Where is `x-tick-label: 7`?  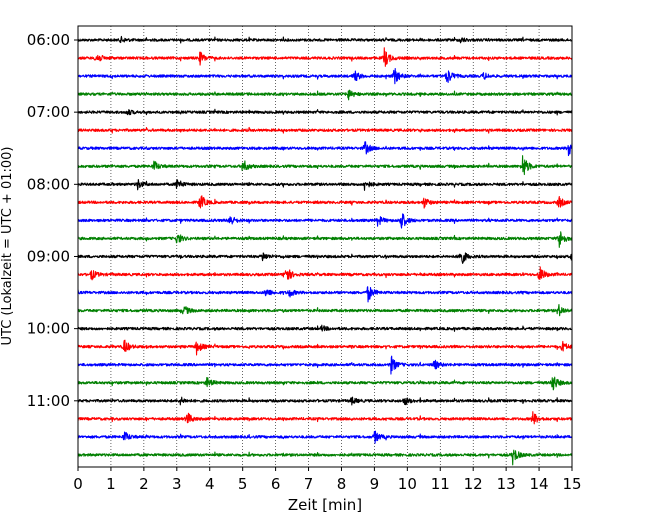
x-tick-label: 7 is located at coordinates (309, 484).